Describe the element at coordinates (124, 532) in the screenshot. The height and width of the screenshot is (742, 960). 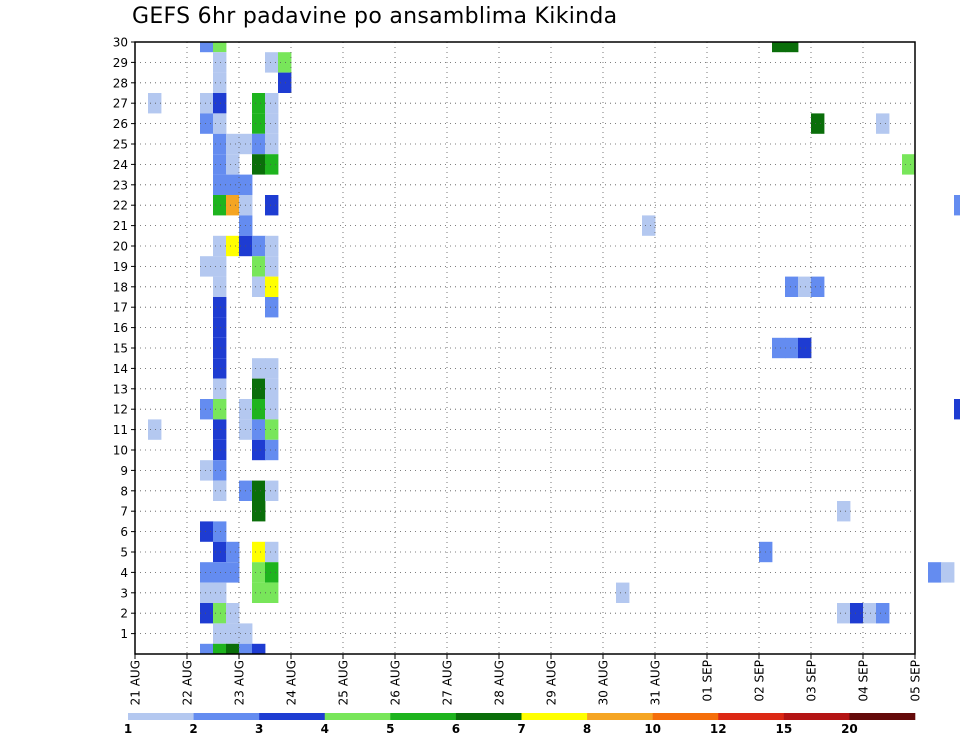
I see `y-tick-label: 6` at that location.